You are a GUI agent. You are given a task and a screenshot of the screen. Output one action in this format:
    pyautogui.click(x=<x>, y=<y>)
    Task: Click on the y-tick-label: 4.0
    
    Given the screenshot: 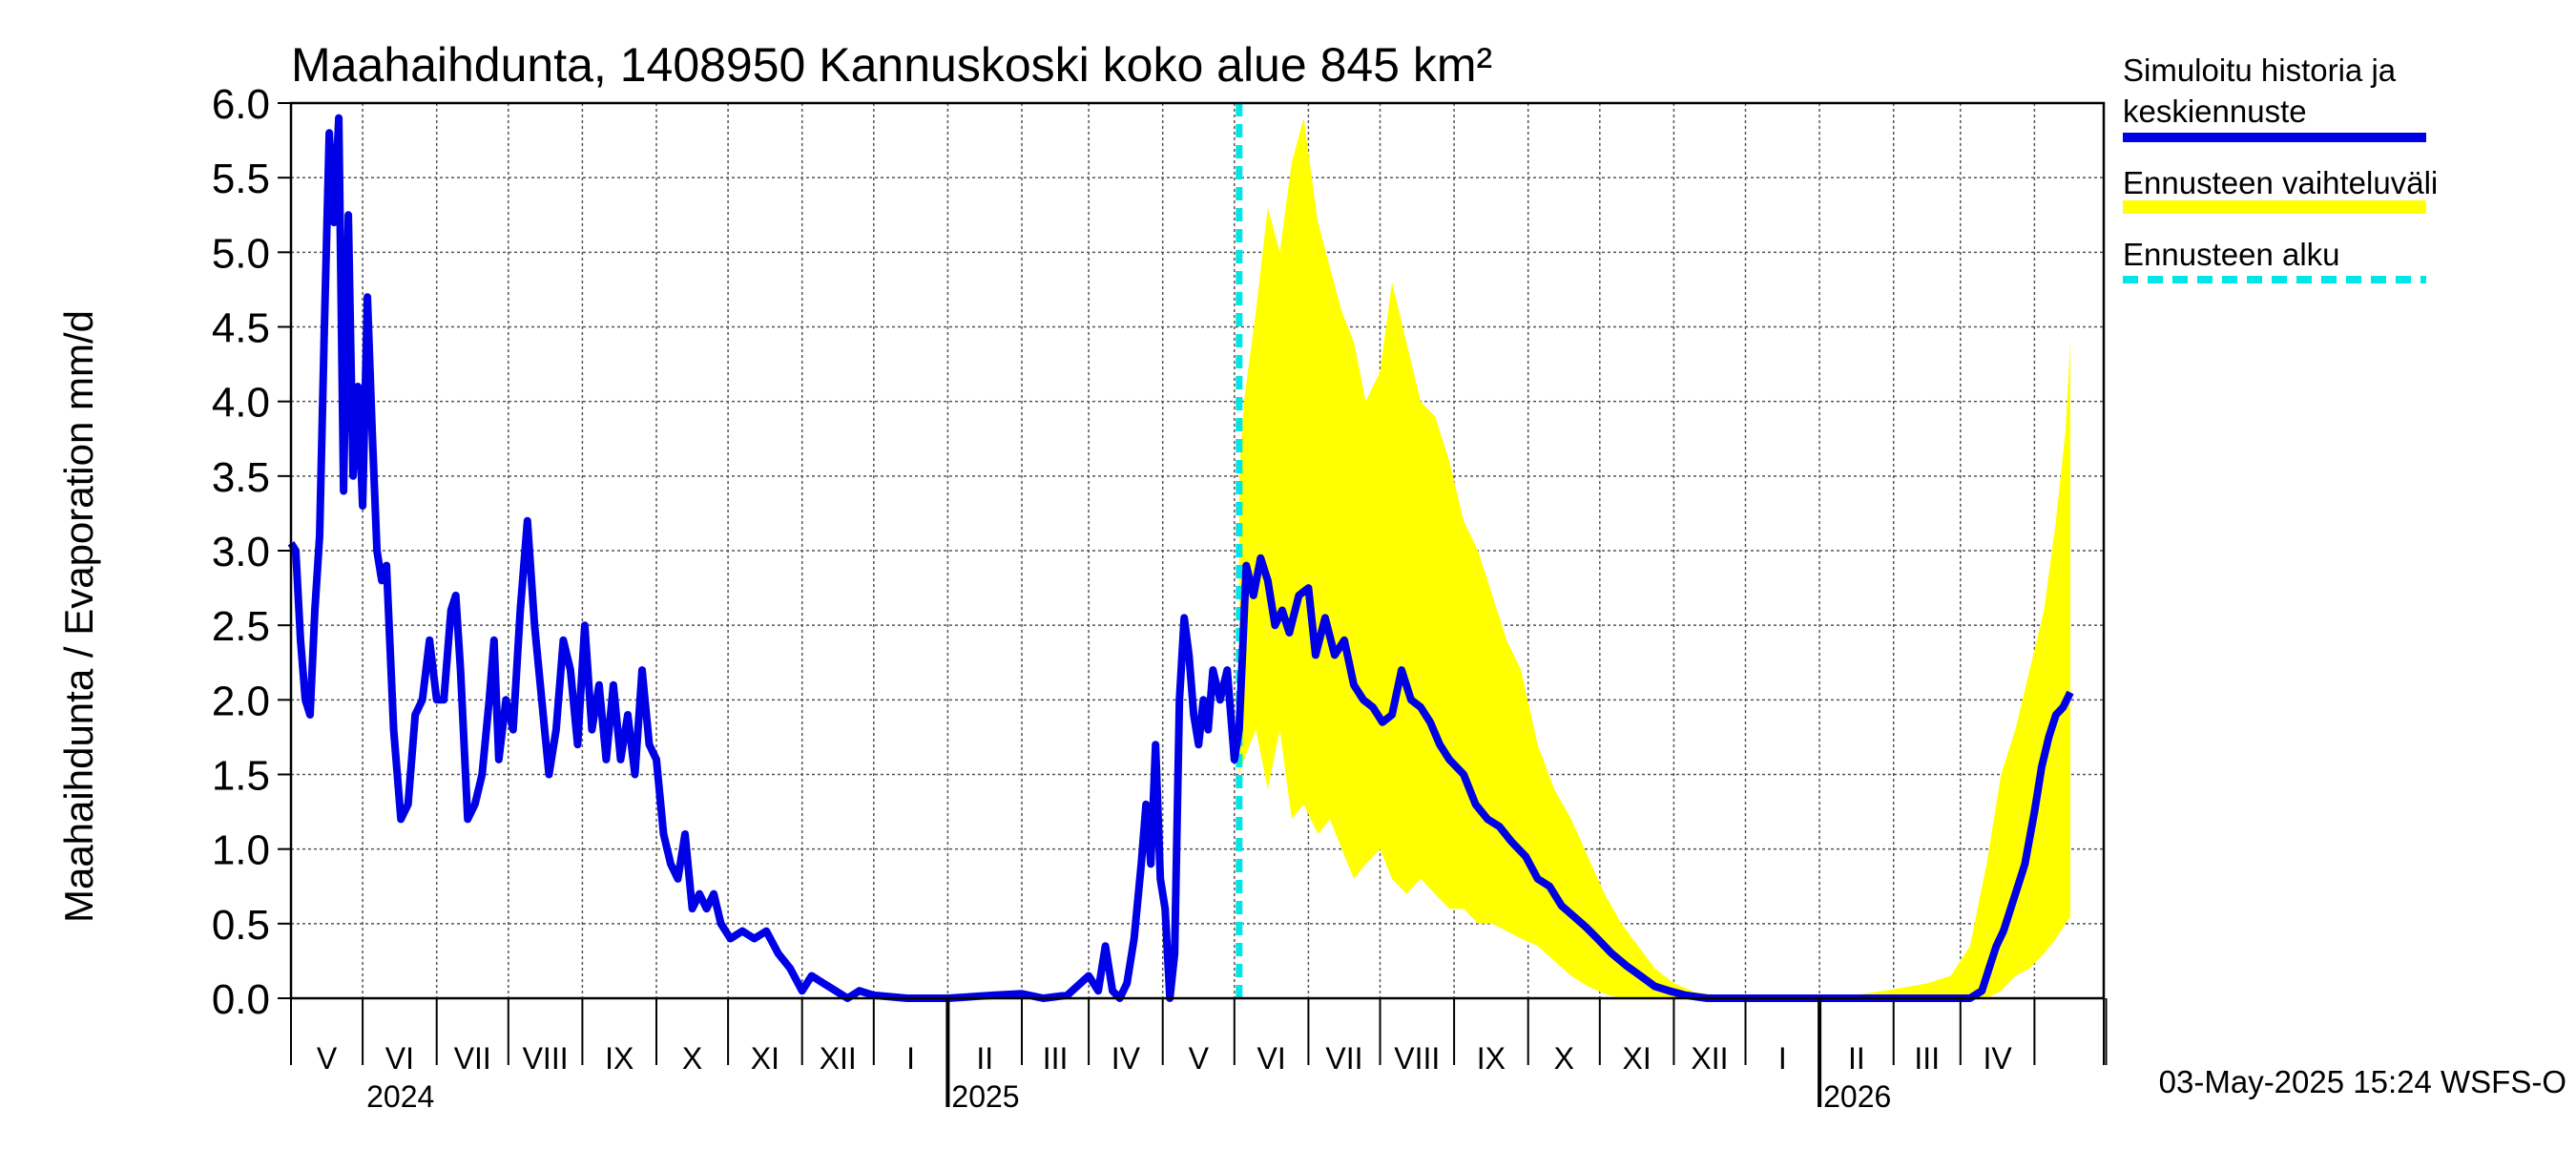 What is the action you would take?
    pyautogui.click(x=241, y=403)
    